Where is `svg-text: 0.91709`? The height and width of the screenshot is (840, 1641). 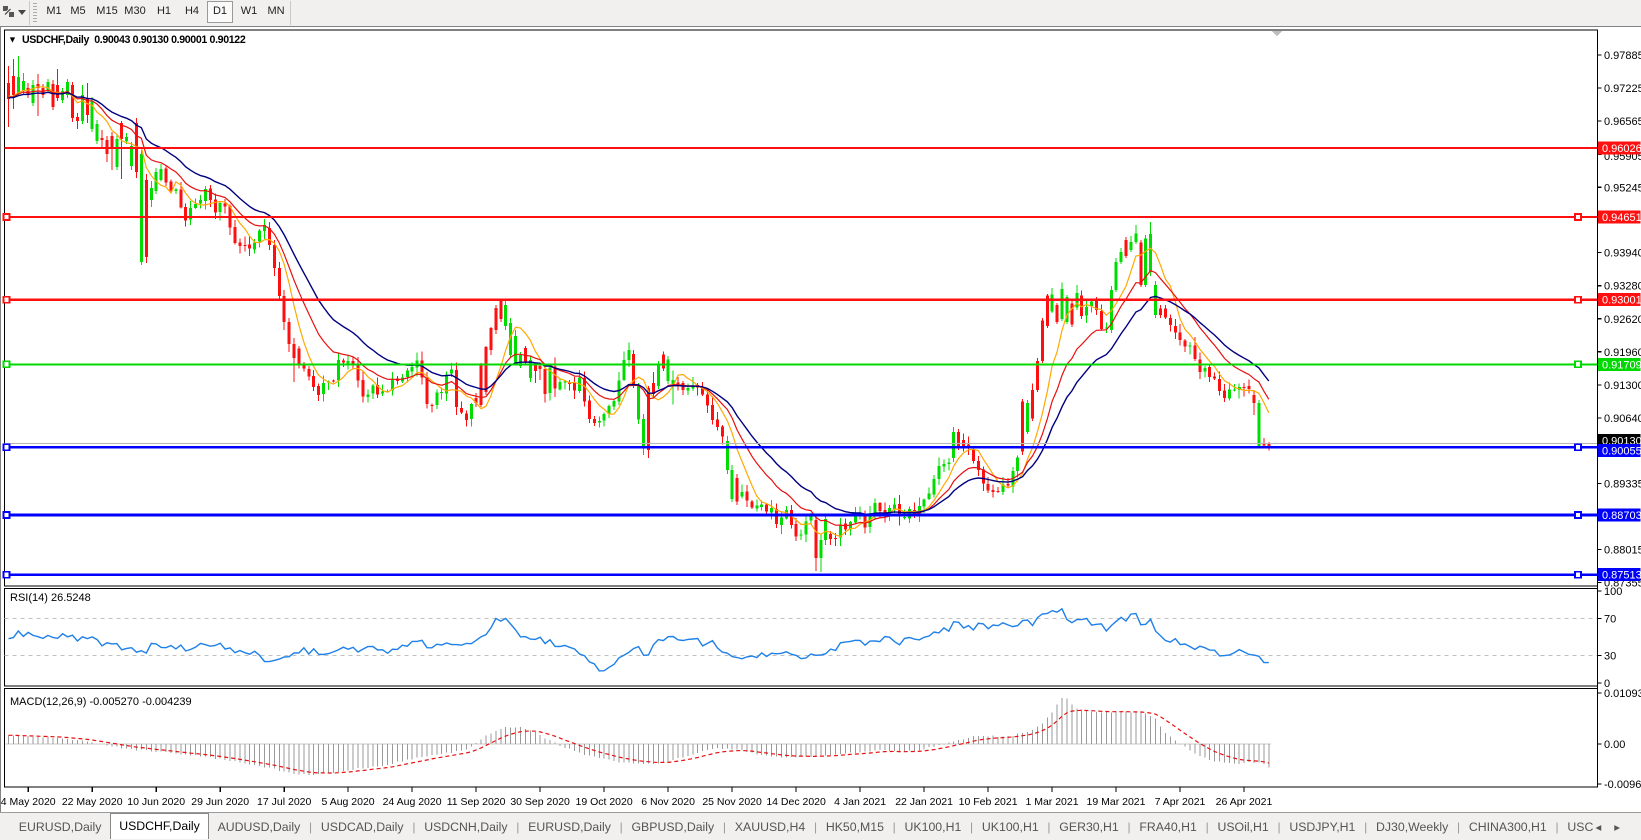 svg-text: 0.91709 is located at coordinates (1621, 365).